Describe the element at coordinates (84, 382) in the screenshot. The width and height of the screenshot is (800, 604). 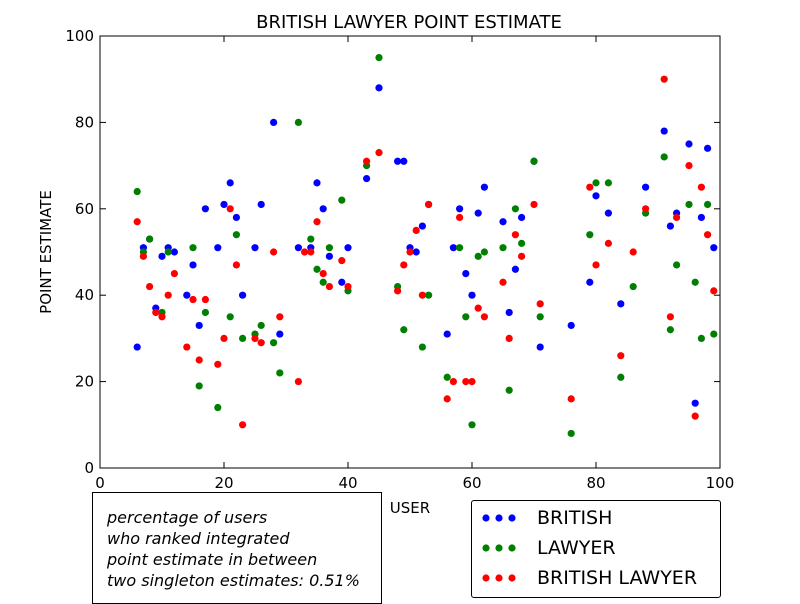
I see `y-tick-label: 20` at that location.